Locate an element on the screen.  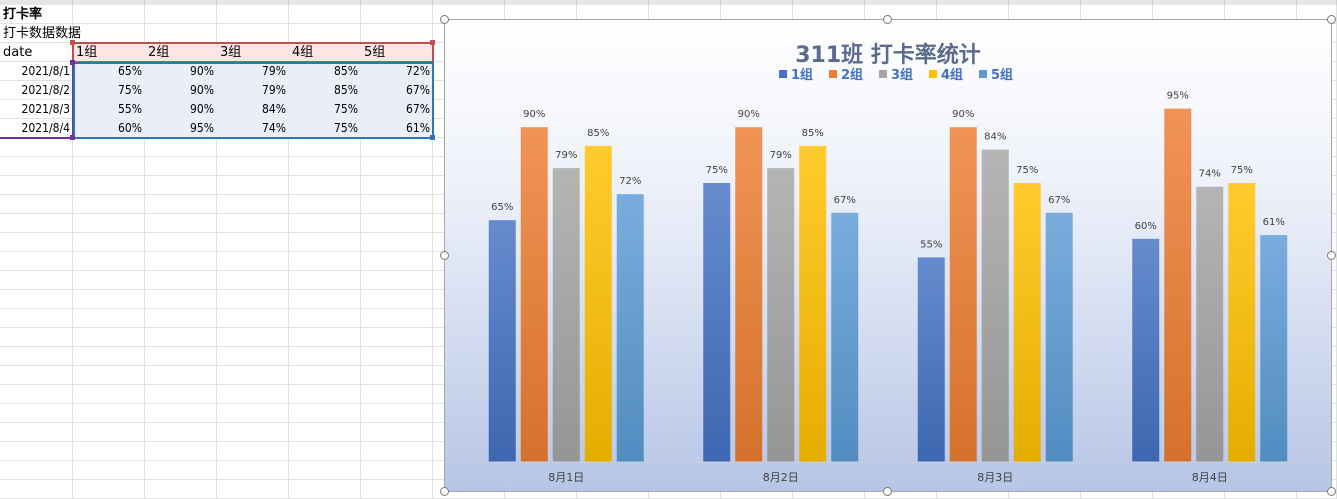
bar-3组-8月4日 is located at coordinates (1210, 324).